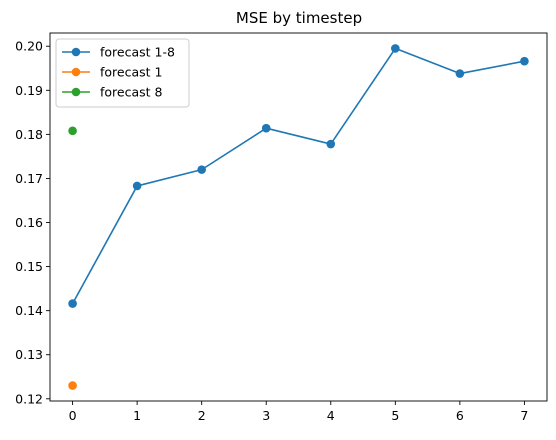 The width and height of the screenshot is (556, 440). What do you see at coordinates (331, 415) in the screenshot?
I see `x-tick-label: 4` at bounding box center [331, 415].